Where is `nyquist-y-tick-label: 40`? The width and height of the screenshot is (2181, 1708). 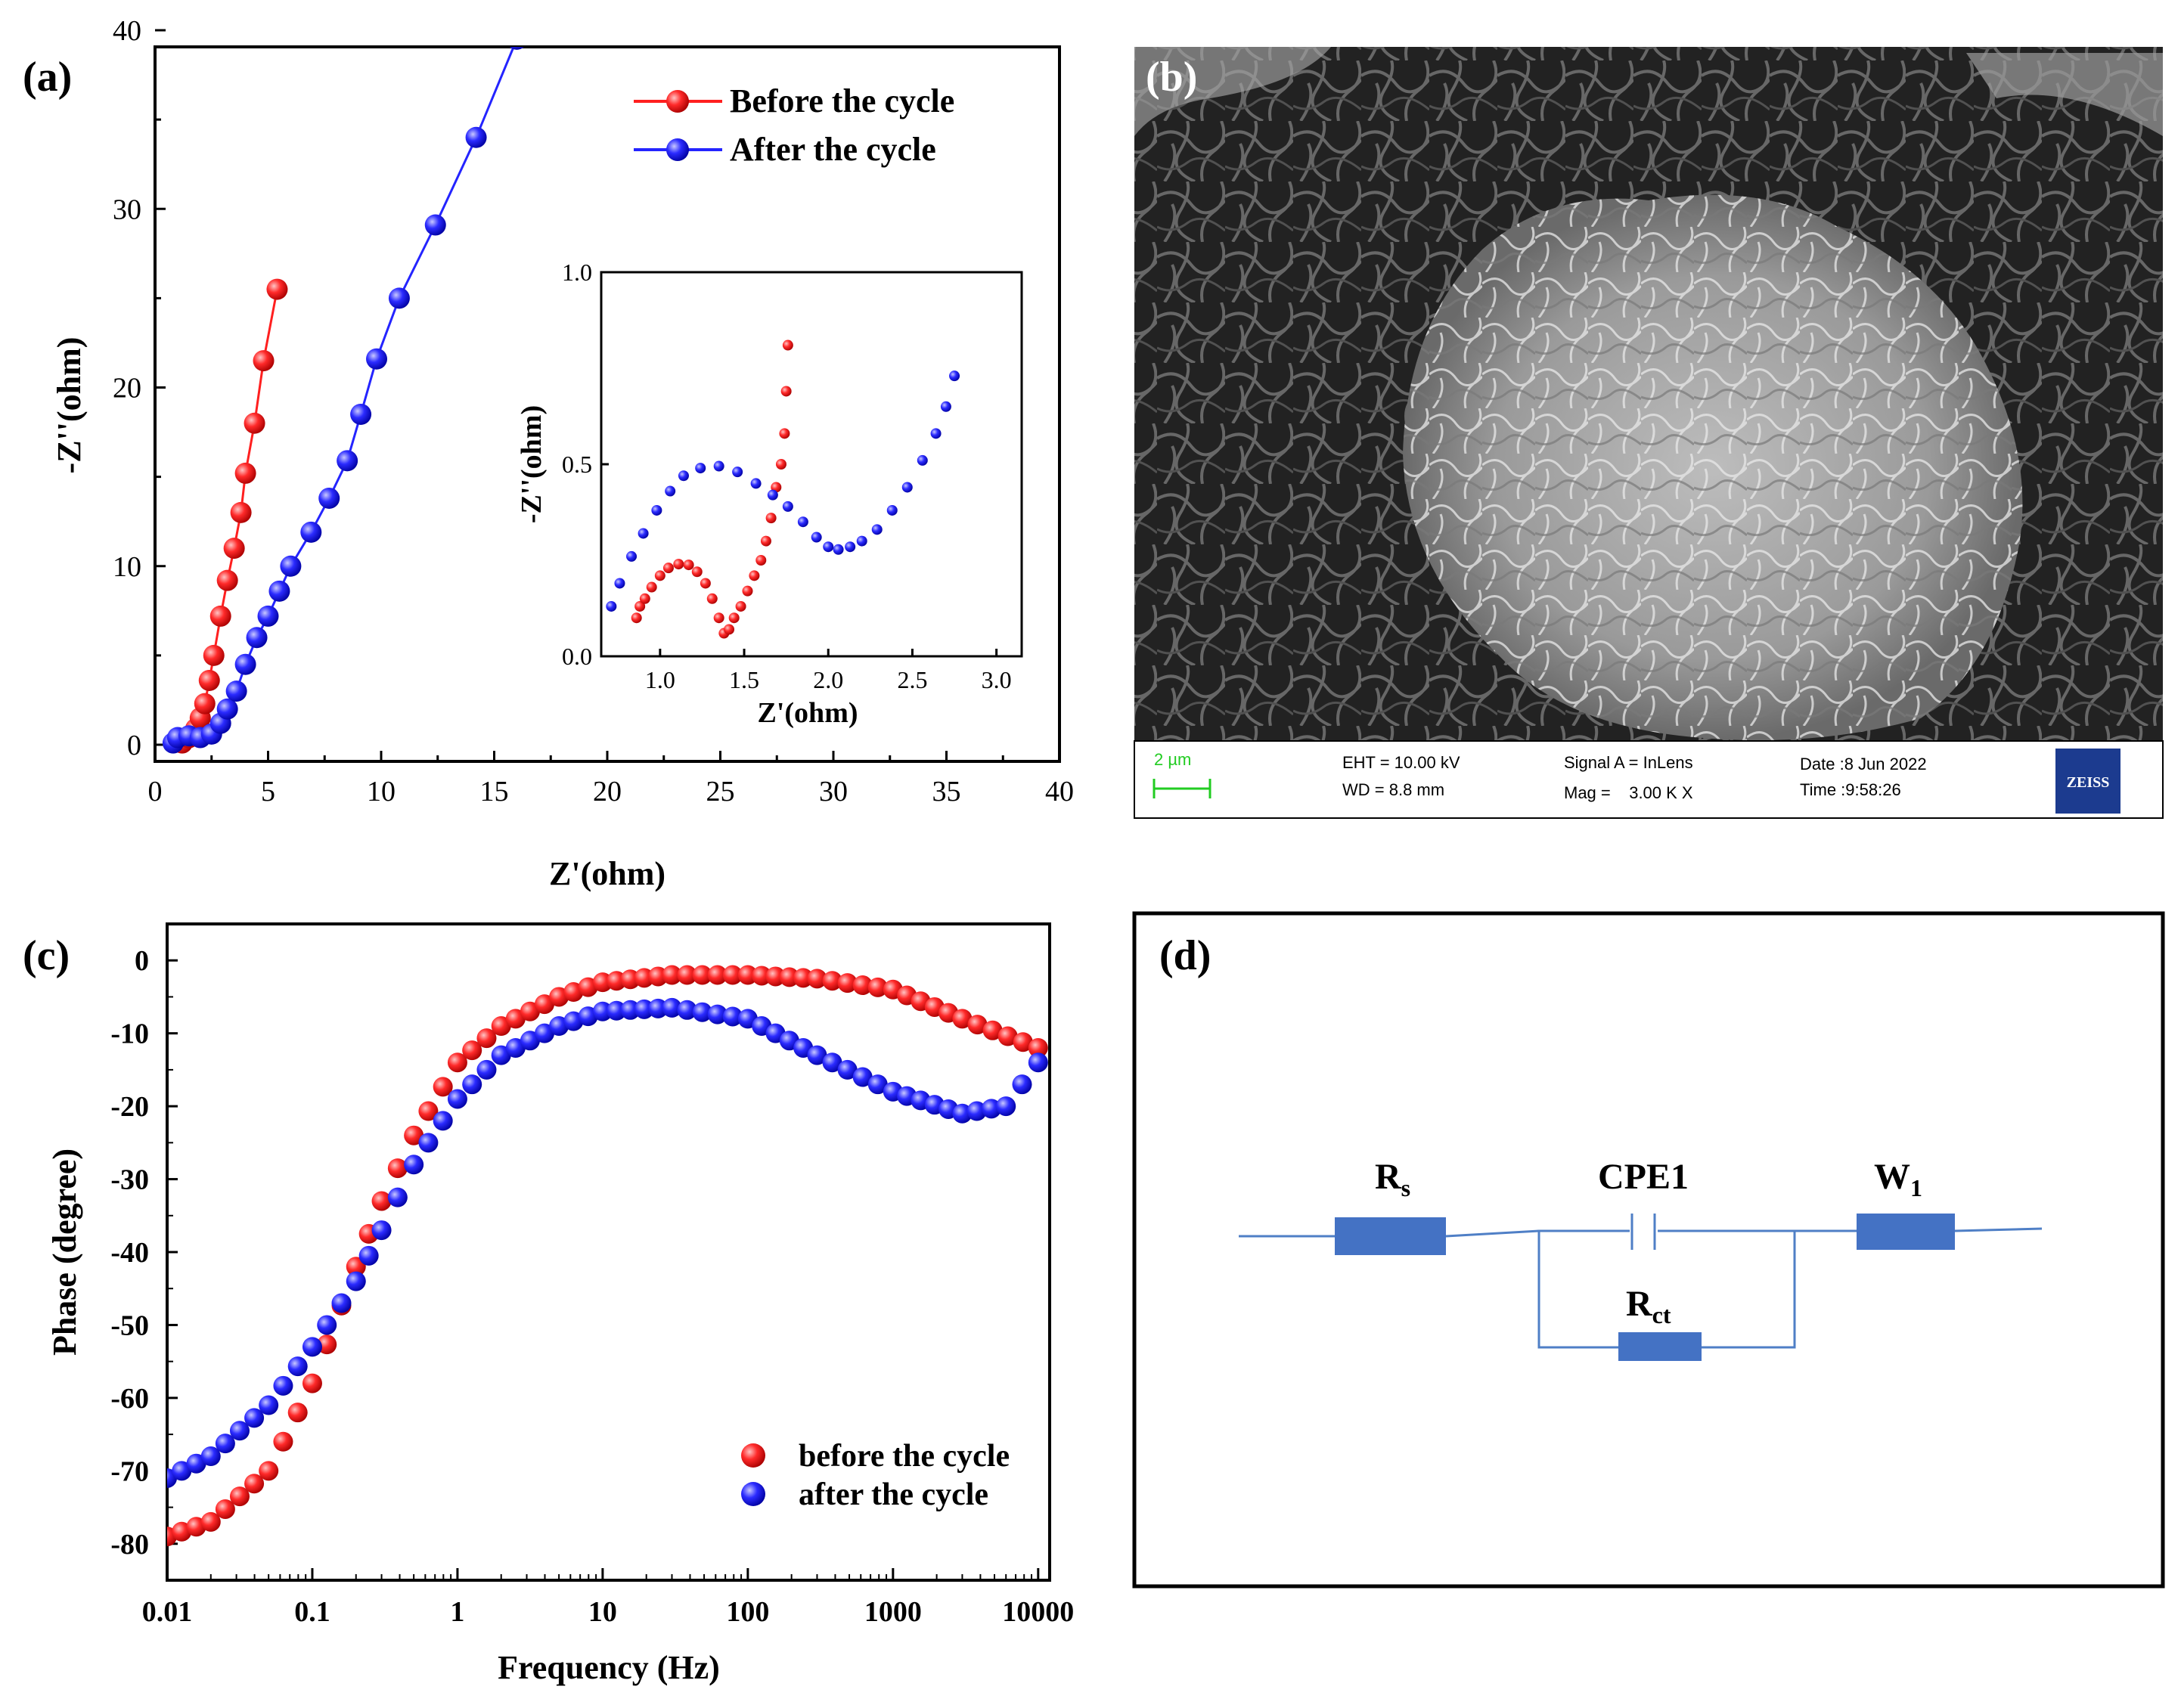 nyquist-y-tick-label: 40 is located at coordinates (127, 31).